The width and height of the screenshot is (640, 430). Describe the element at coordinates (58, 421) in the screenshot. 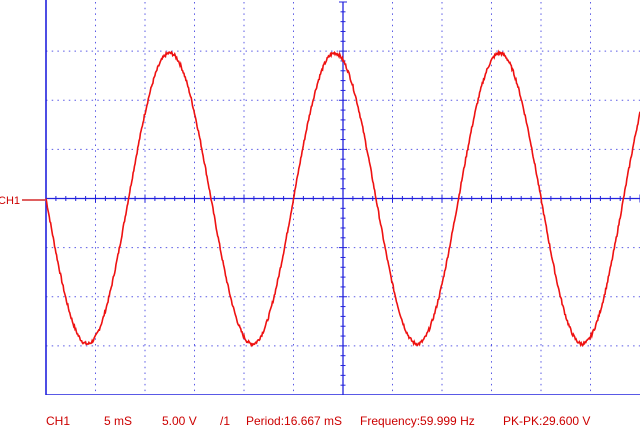

I see `status-channel: CH1` at that location.